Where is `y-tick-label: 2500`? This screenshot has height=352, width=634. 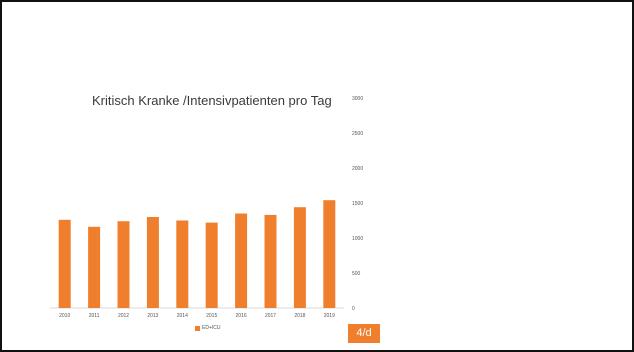
y-tick-label: 2500 is located at coordinates (357, 134).